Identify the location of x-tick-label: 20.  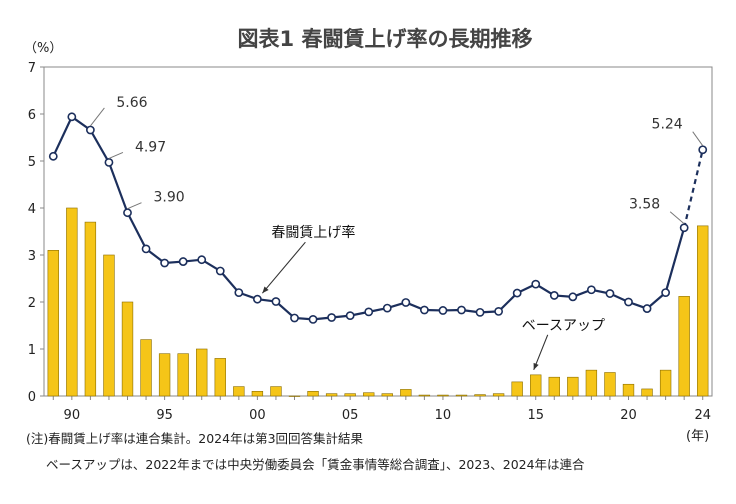
(628, 415).